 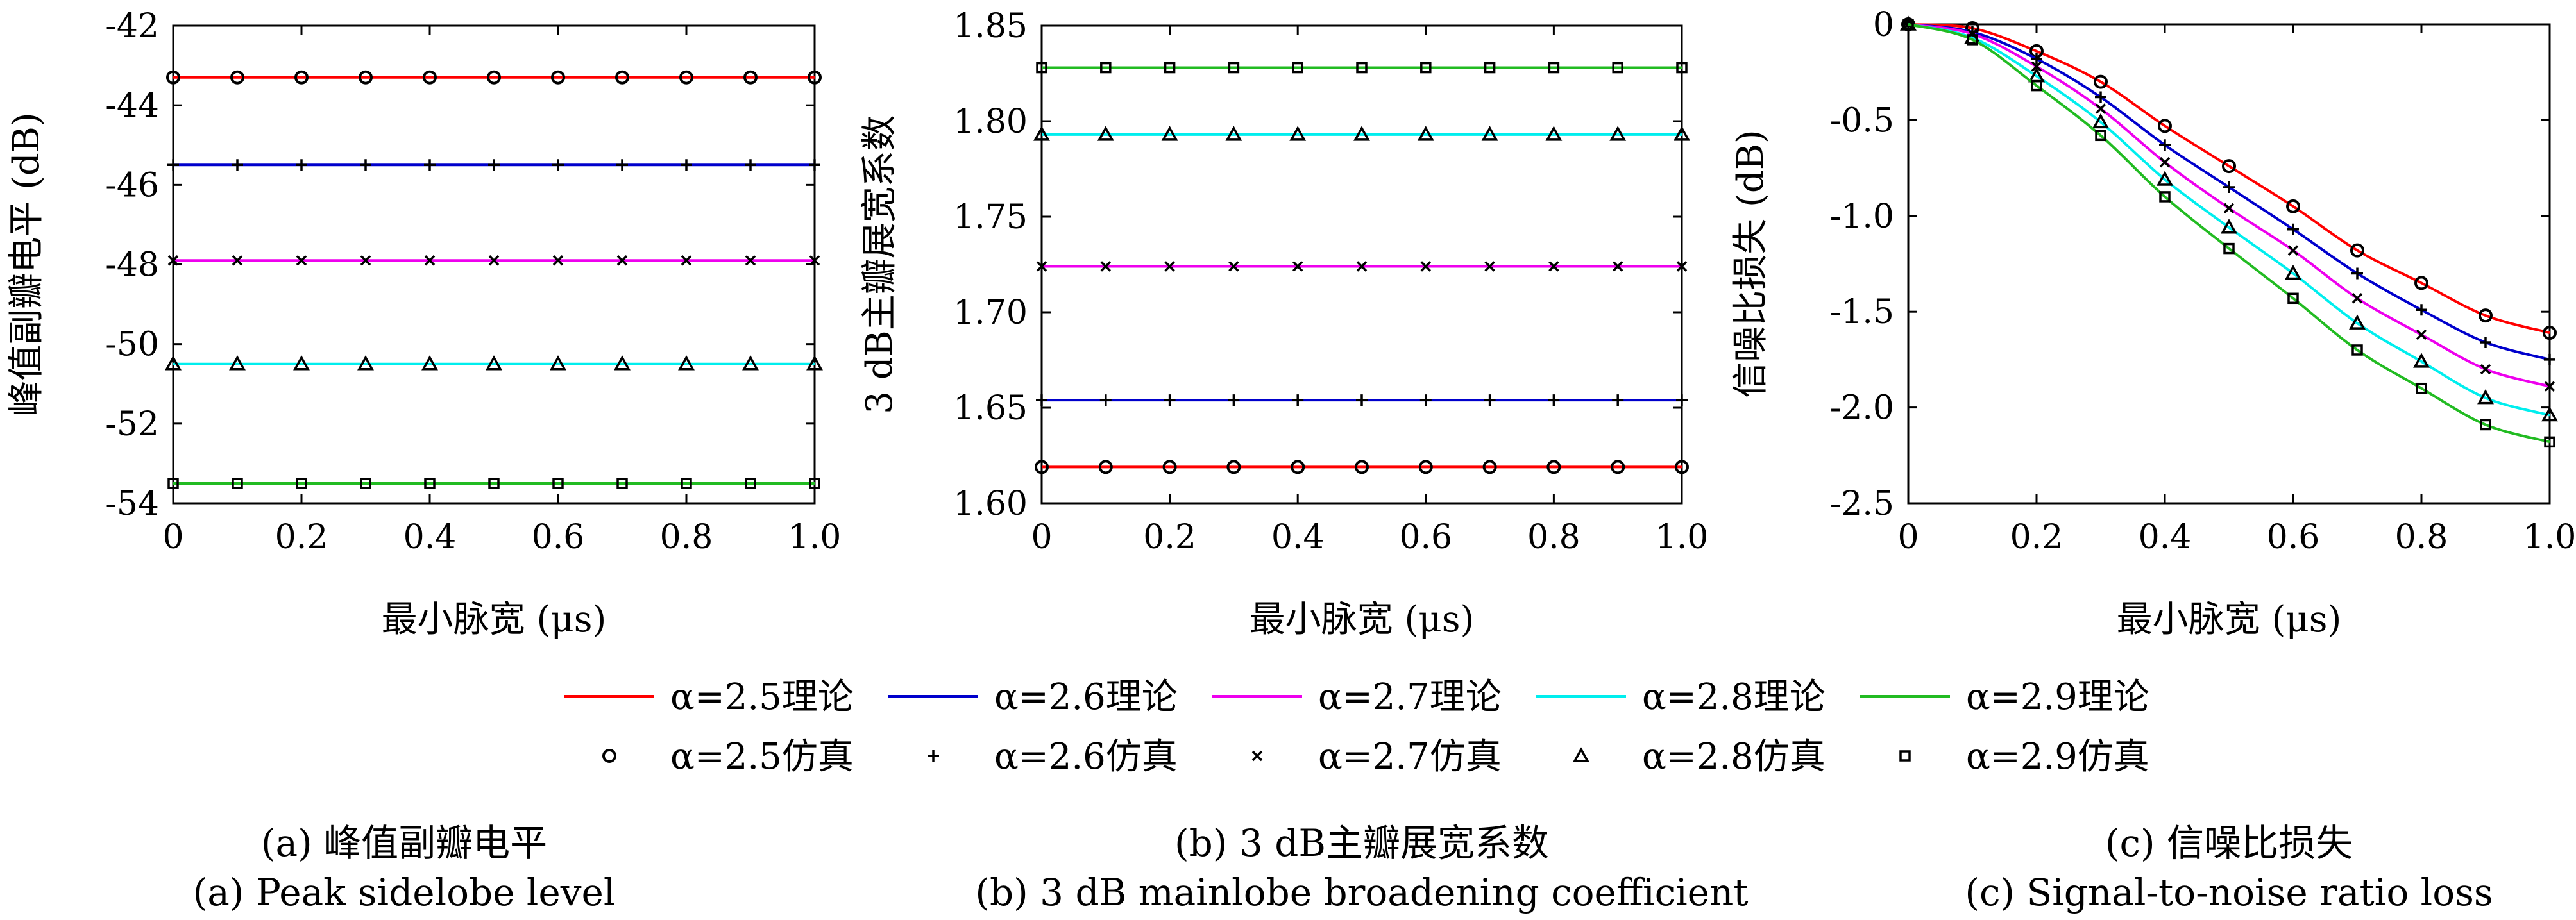 What do you see at coordinates (762, 697) in the screenshot?
I see `legend-theory-label: α=2.5理论` at bounding box center [762, 697].